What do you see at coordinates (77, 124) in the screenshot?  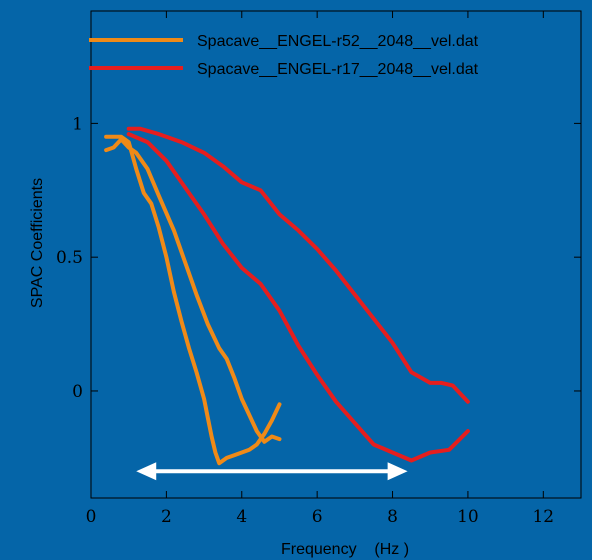 I see `y-tick-label: 1` at bounding box center [77, 124].